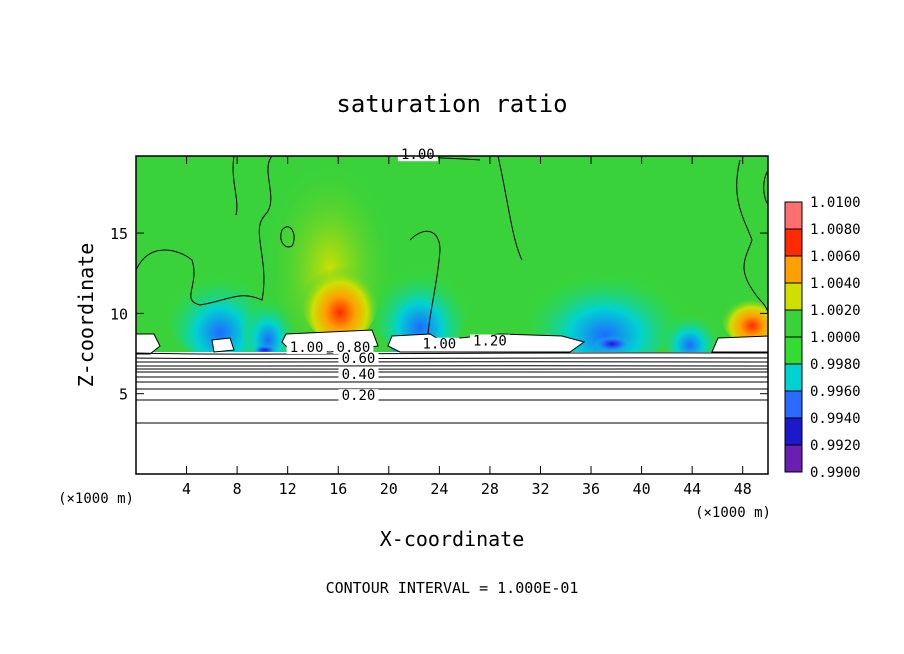 Image resolution: width=904 pixels, height=654 pixels. What do you see at coordinates (743, 489) in the screenshot?
I see `x-tick-label: 48` at bounding box center [743, 489].